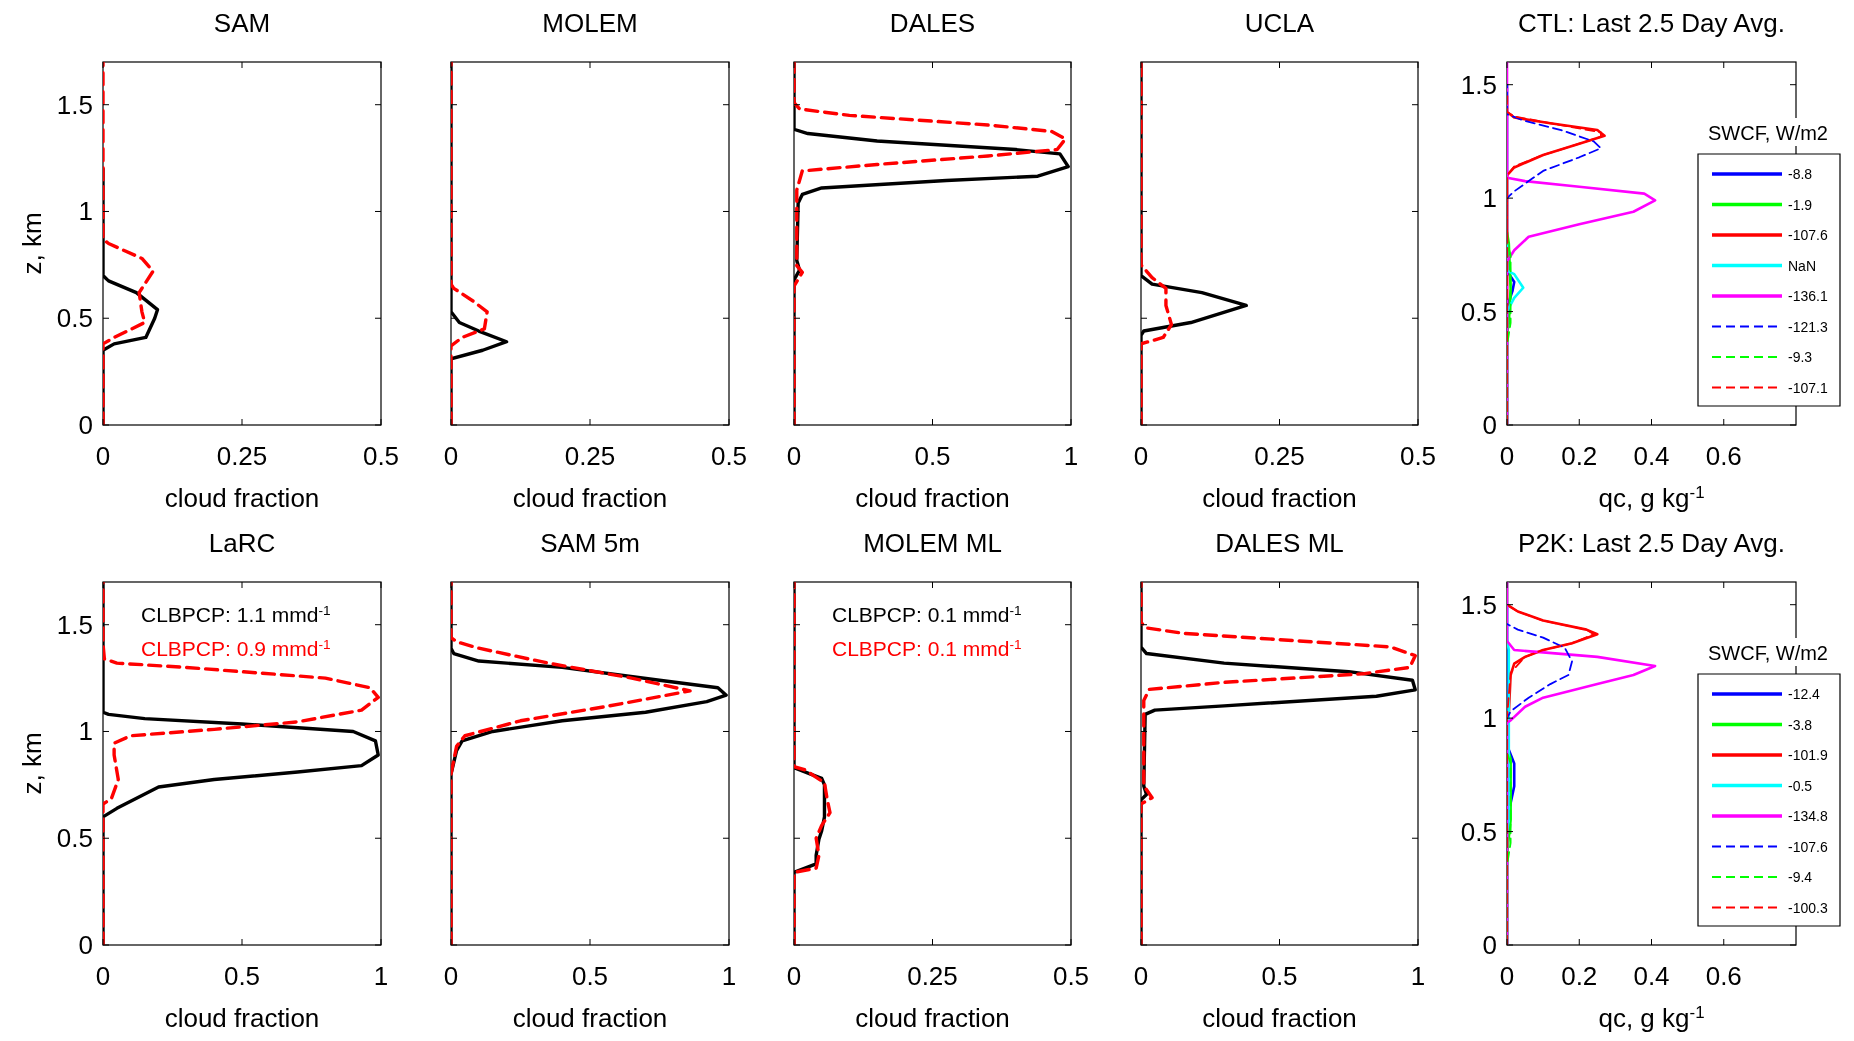  What do you see at coordinates (1800, 204) in the screenshot?
I see `legend-label: -1.9` at bounding box center [1800, 204].